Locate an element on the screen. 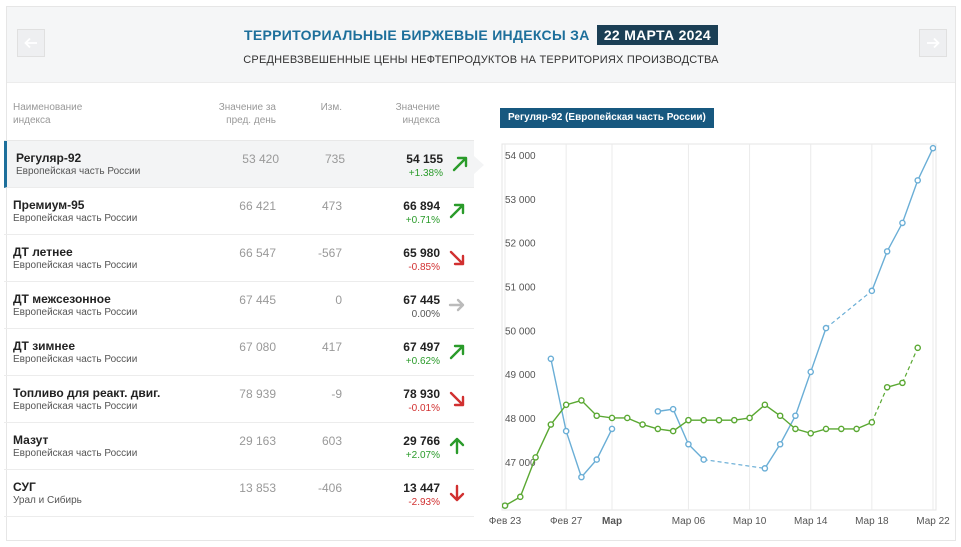 Image resolution: width=961 pixels, height=547 pixels. x-tick-label: Мар 18 is located at coordinates (872, 521).